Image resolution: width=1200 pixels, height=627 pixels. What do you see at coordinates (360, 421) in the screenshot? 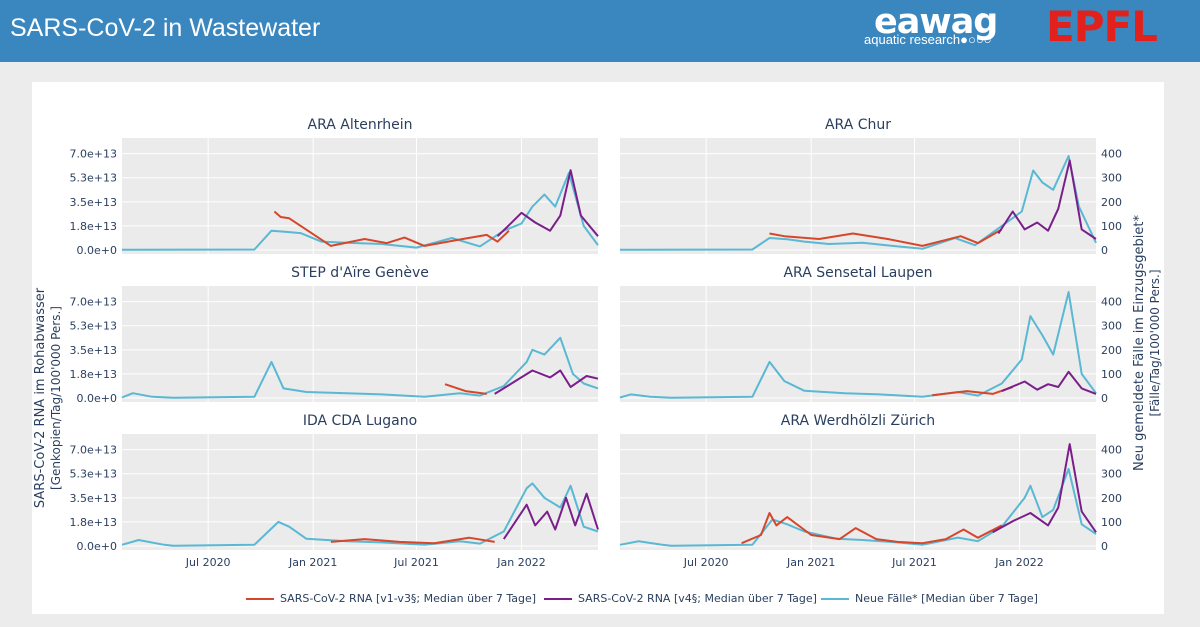
I see `subplot-title: IDA CDA Lugano` at bounding box center [360, 421].